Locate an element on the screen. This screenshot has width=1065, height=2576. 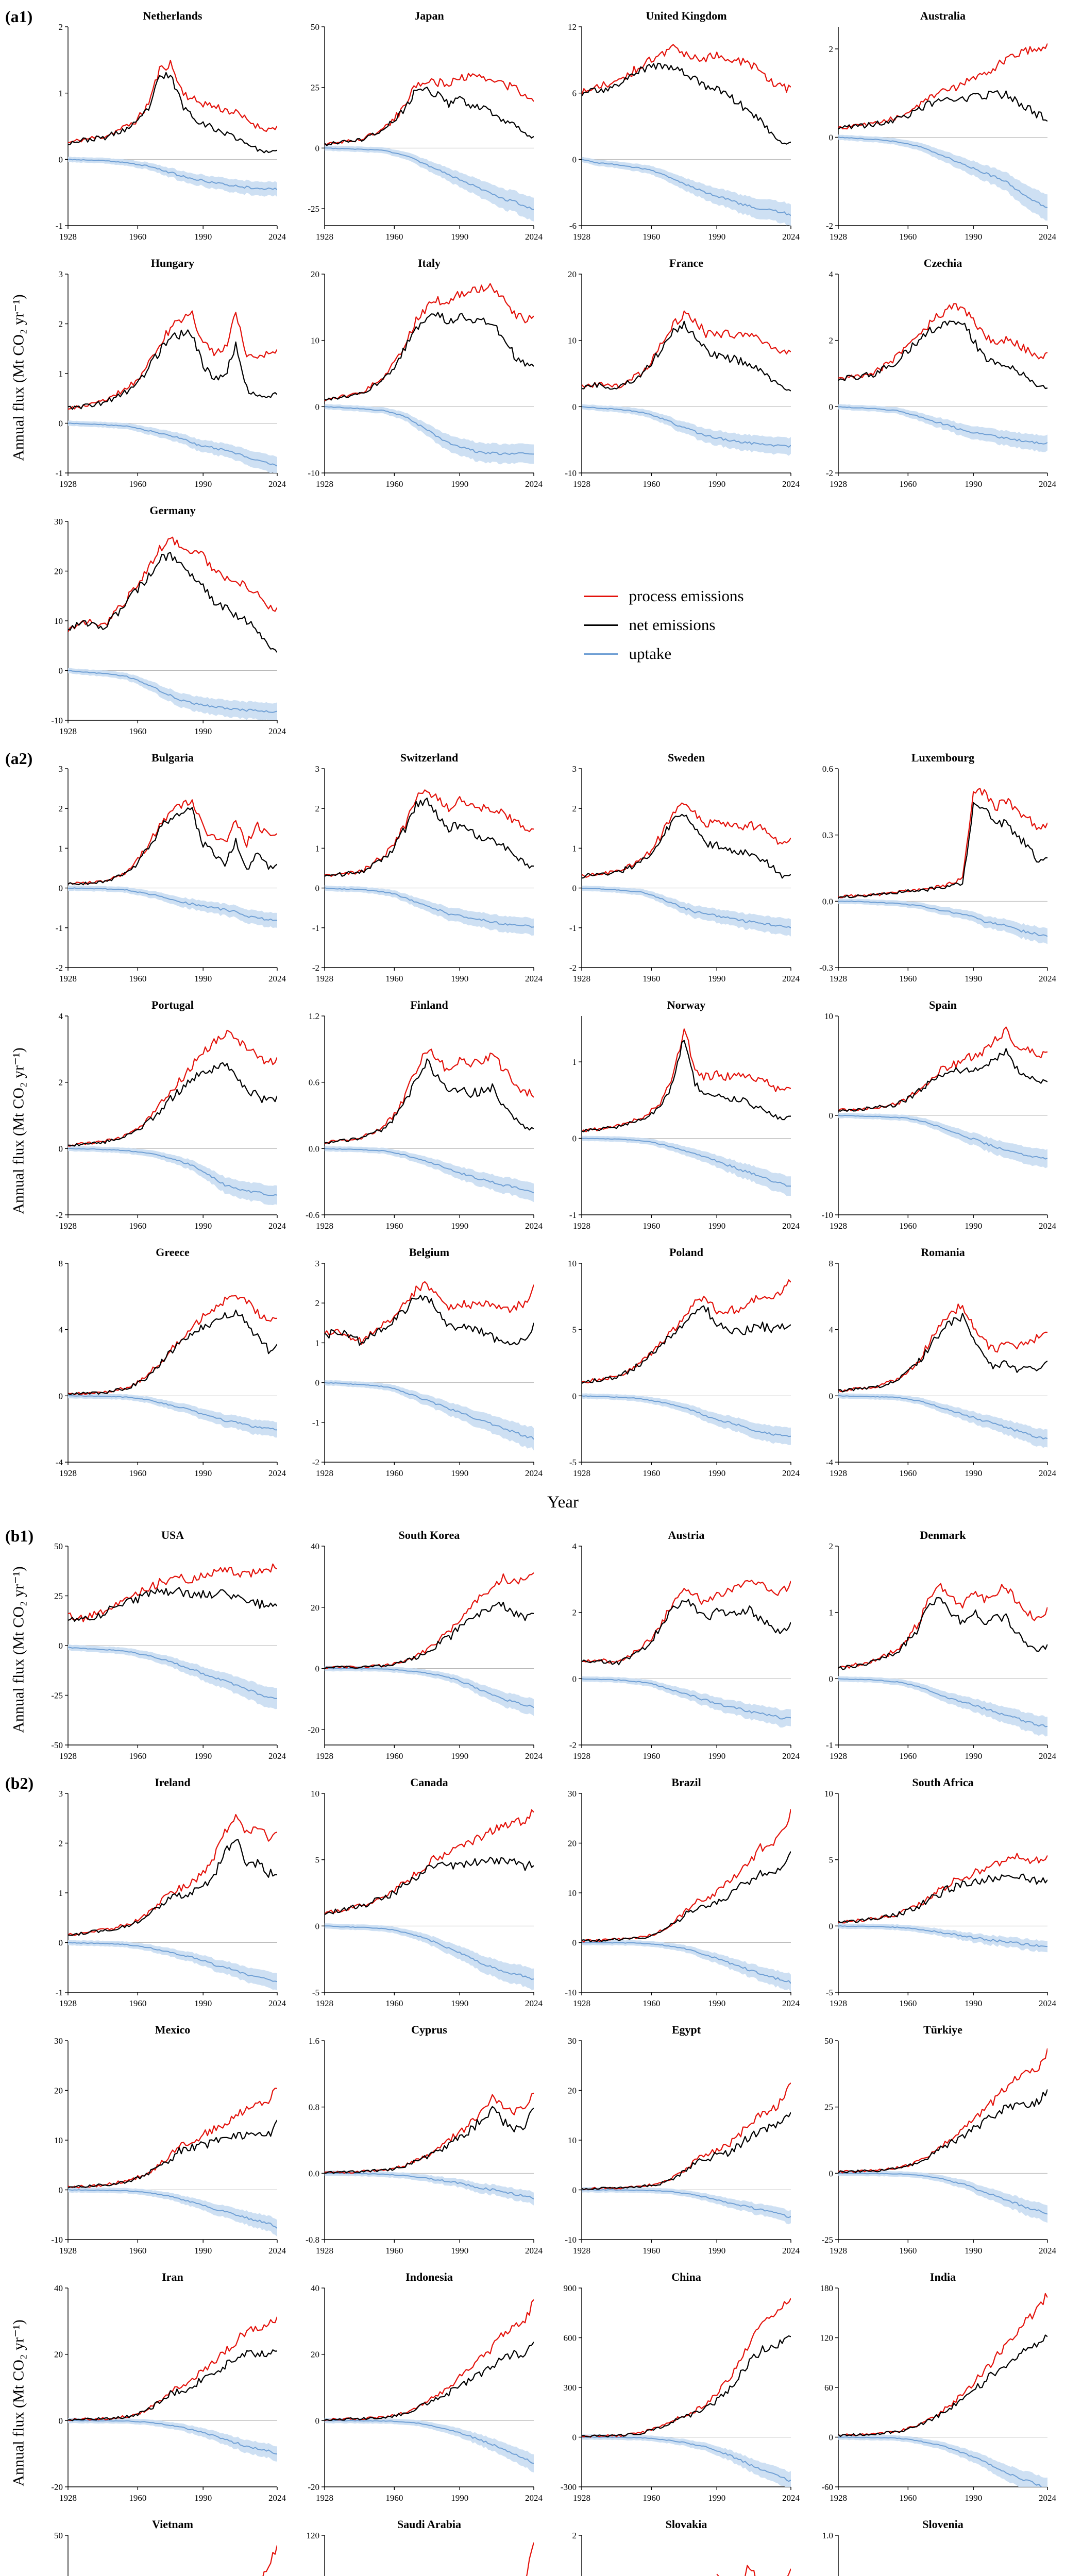
chart-svg-slovenia: Slovenia19281960199020241.00.50.0-0.5 is located at coordinates (892, 2547).